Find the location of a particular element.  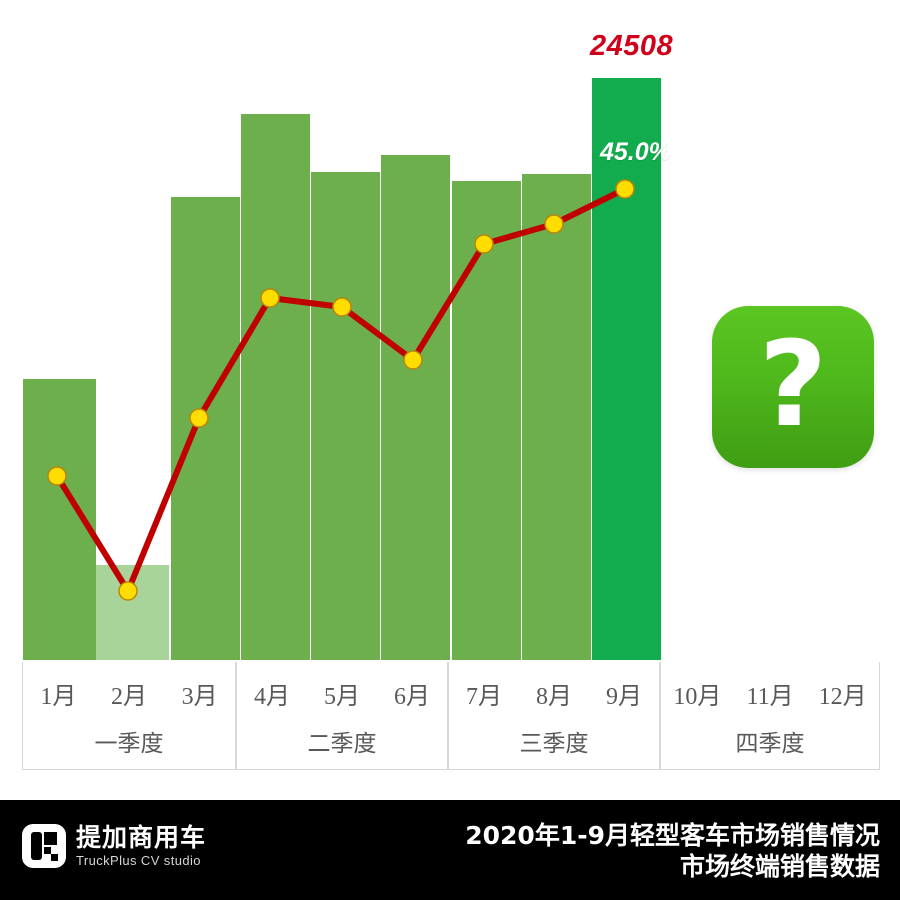

bar-5月 is located at coordinates (345, 416).